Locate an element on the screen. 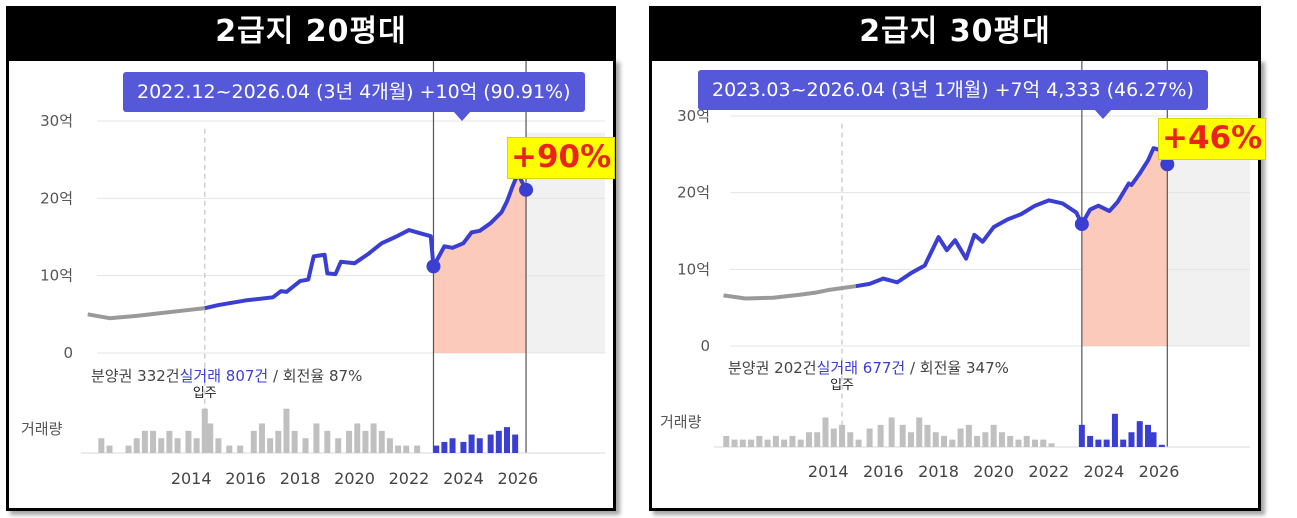 The height and width of the screenshot is (518, 1297). trade-stats: 분양권 332건실거래 807건 / 회전율 87% is located at coordinates (226, 376).